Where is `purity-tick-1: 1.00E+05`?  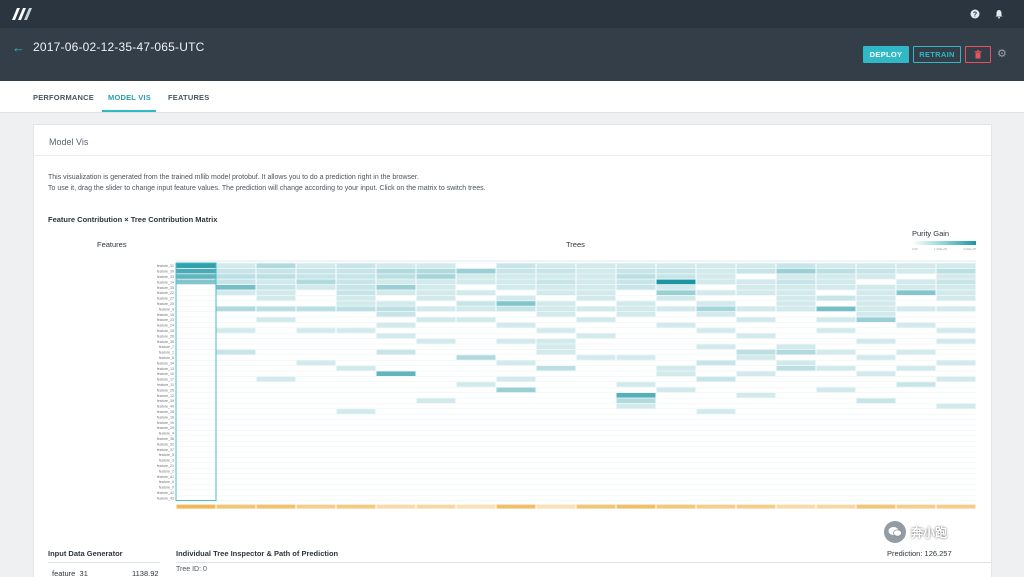 purity-tick-1: 1.00E+05 is located at coordinates (940, 249).